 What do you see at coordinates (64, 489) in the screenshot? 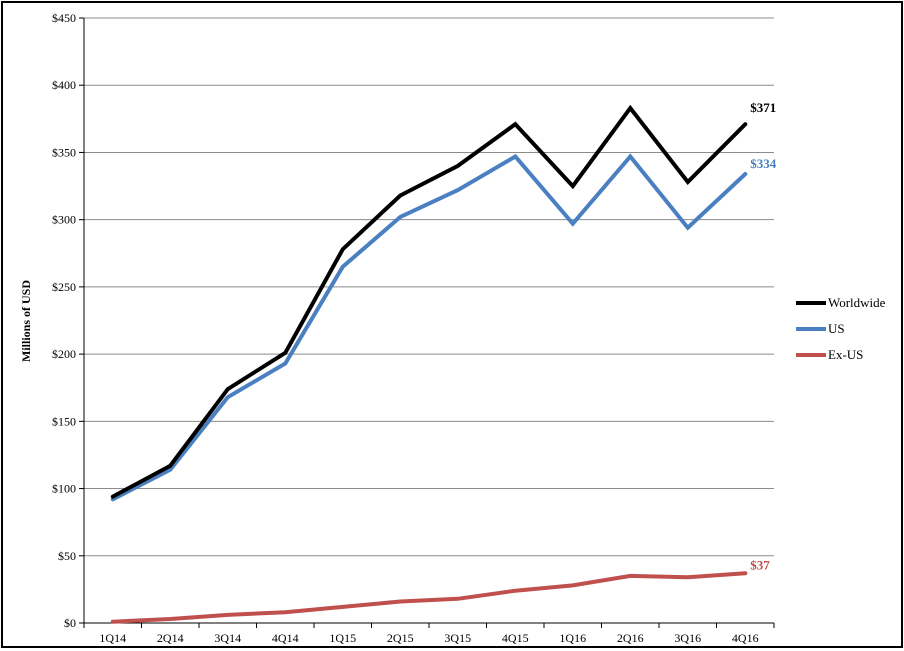
I see `y-tick-label: $100` at bounding box center [64, 489].